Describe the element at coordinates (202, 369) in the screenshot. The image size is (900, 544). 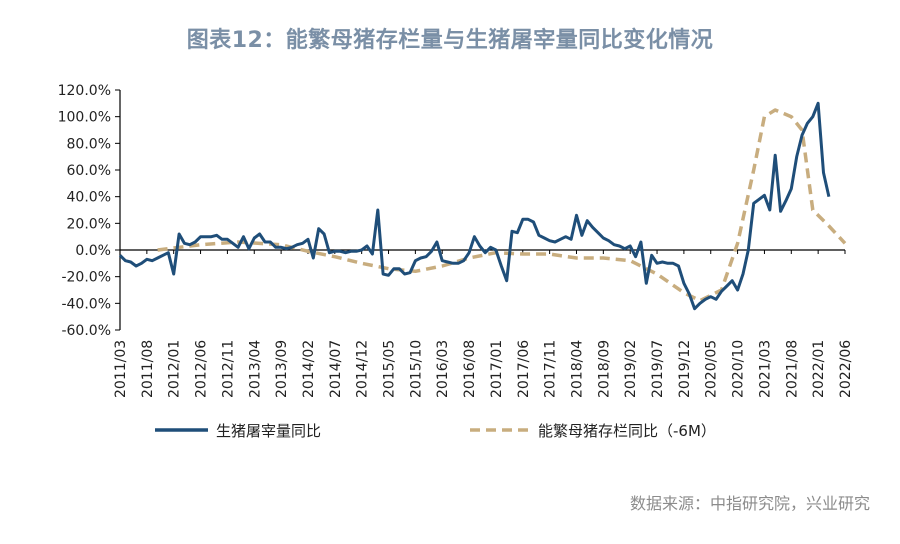
I see `x-tick-label: 2012/06` at that location.